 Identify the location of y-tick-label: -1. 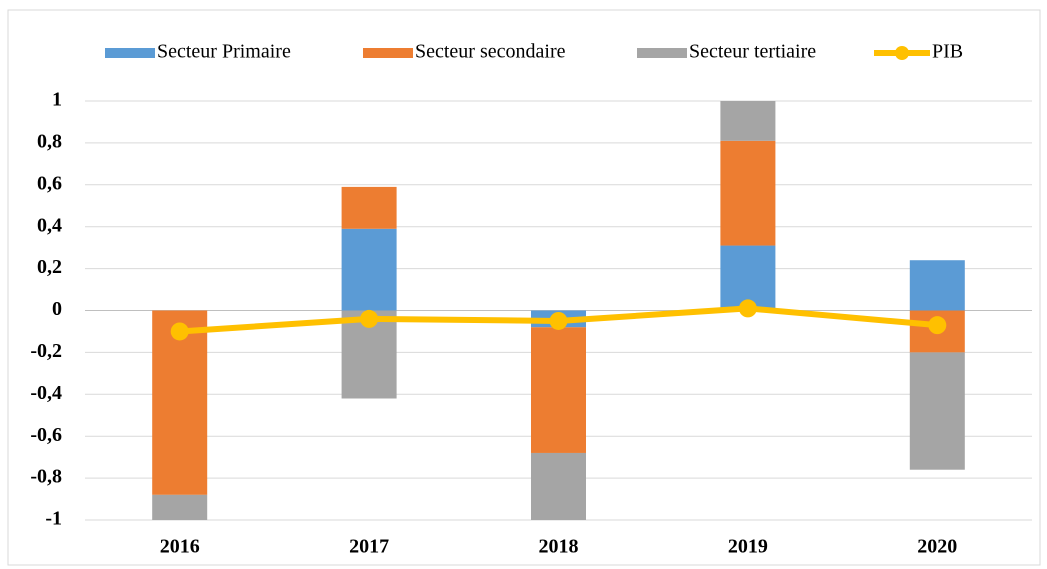
(53, 519).